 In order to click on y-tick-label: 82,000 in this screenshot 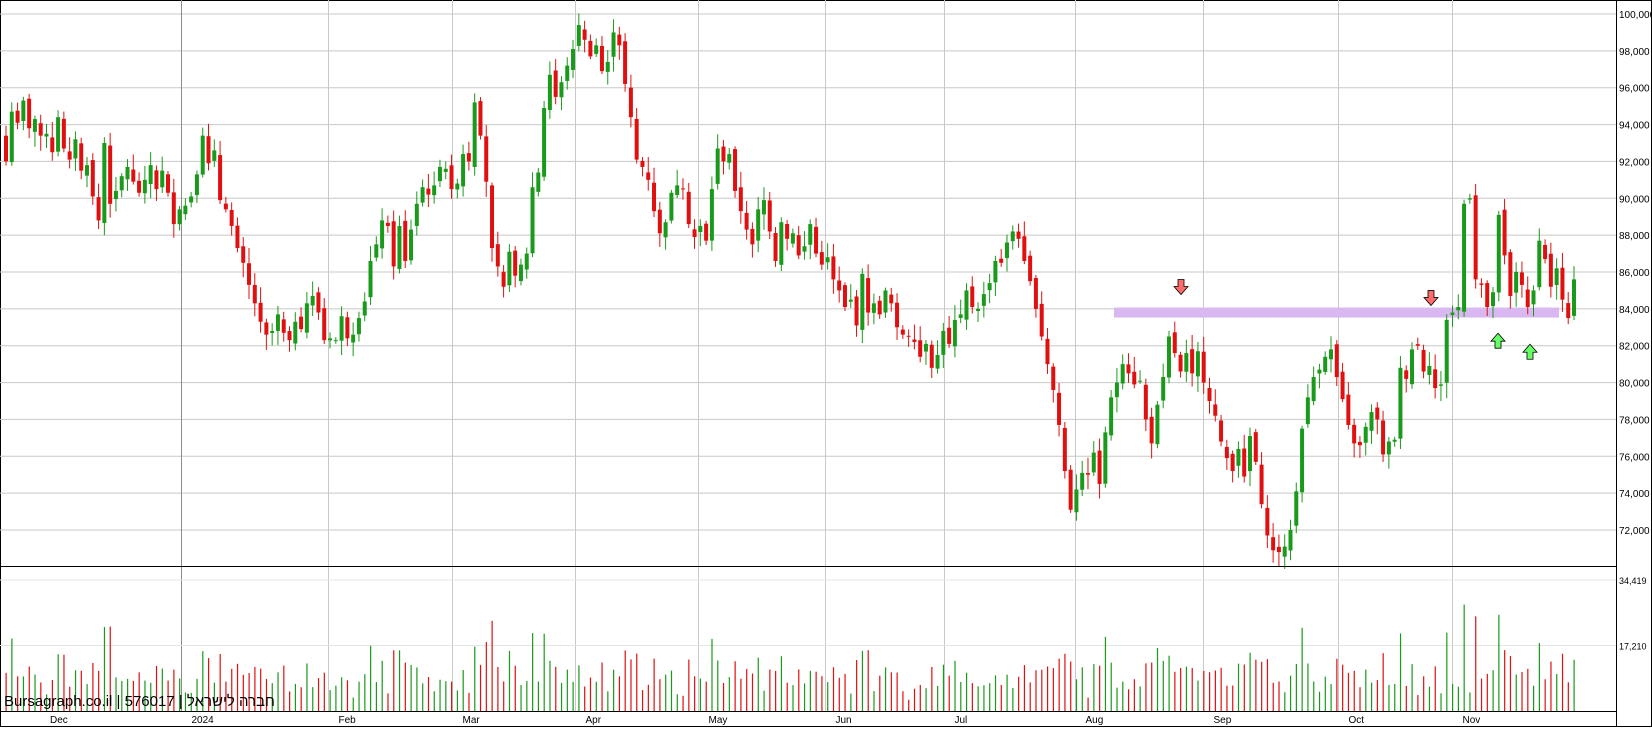, I will do `click(1634, 347)`.